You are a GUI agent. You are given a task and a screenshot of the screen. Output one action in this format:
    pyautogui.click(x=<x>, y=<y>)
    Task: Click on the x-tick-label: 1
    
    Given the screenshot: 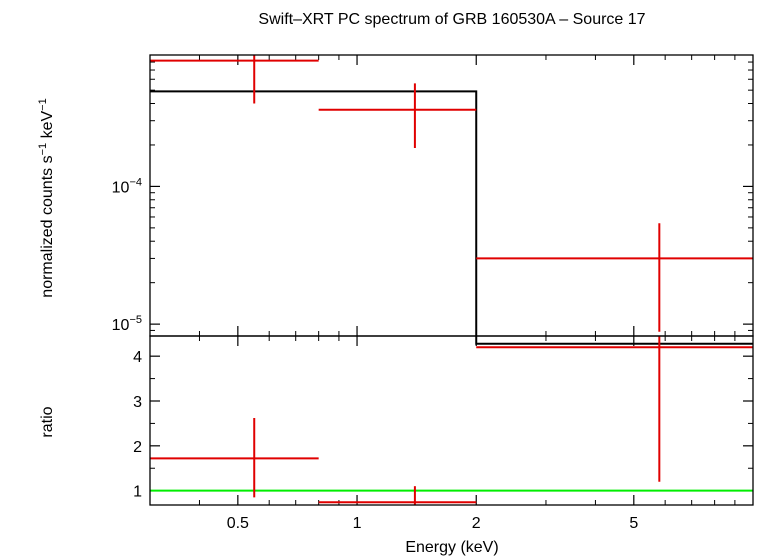 What is the action you would take?
    pyautogui.click(x=357, y=523)
    